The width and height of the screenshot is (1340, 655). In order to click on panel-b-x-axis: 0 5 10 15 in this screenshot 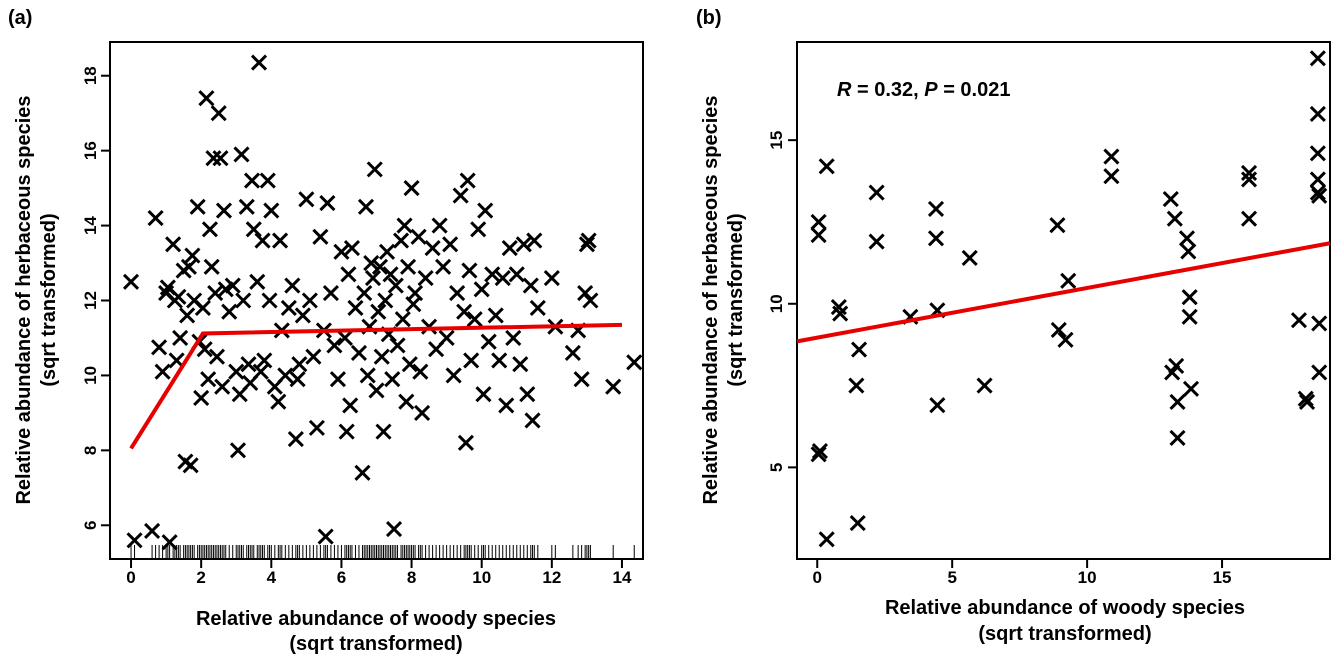, I will do `click(1022, 573)`.